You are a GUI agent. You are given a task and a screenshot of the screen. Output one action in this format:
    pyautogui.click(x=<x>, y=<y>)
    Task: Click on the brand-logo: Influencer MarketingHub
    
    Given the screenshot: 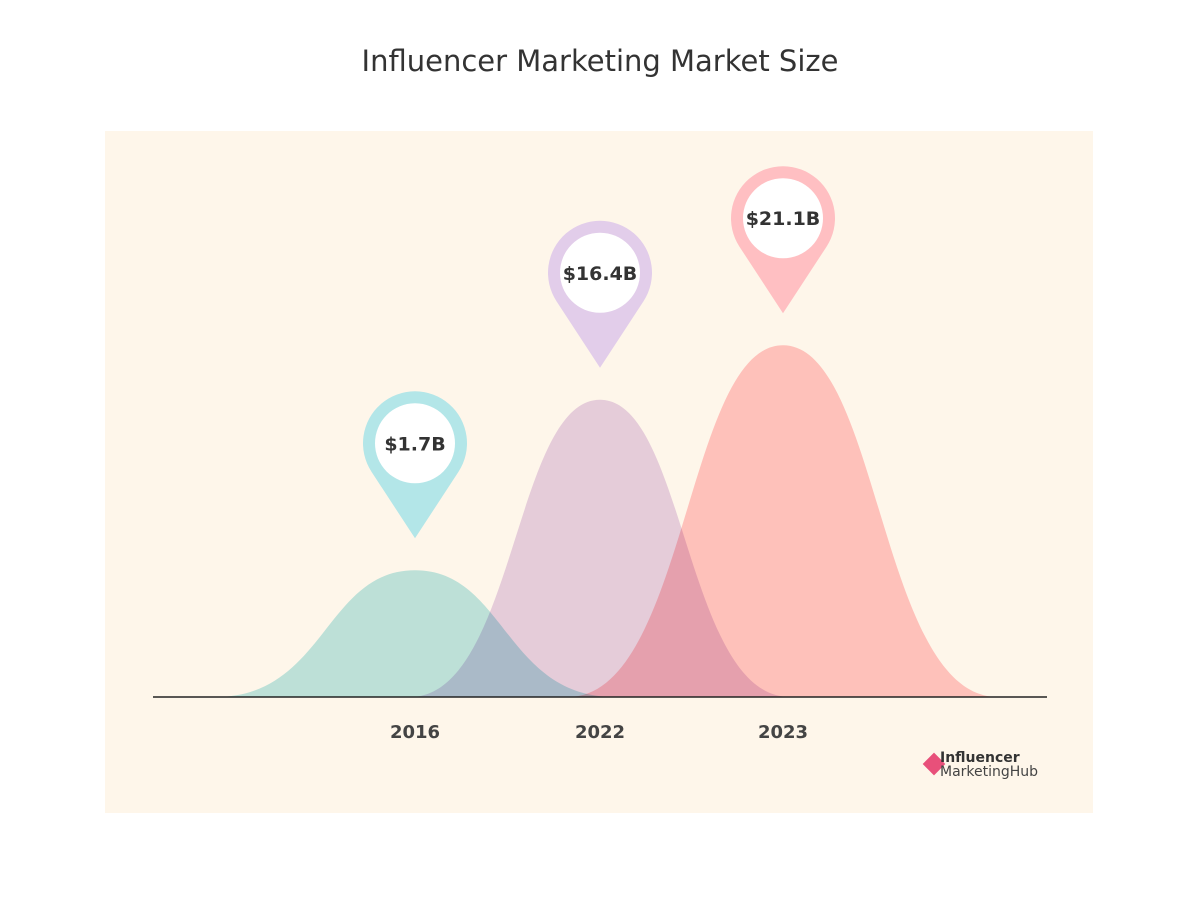 What is the action you would take?
    pyautogui.click(x=992, y=767)
    